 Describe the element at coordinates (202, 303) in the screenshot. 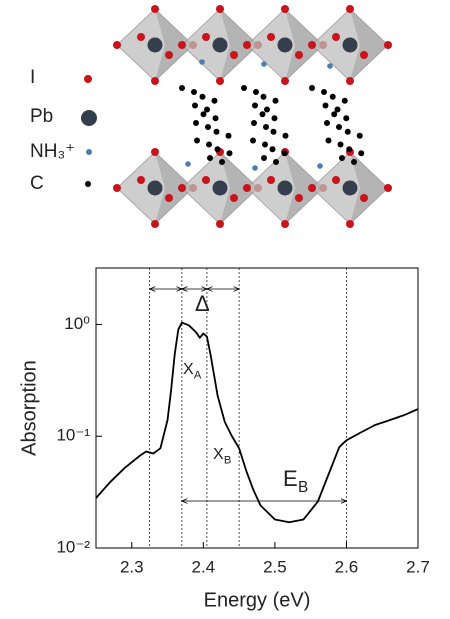

I see `annotation: Δ` at that location.